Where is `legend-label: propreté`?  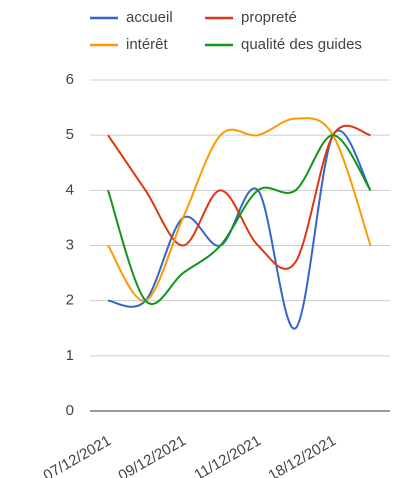
legend-label: propreté is located at coordinates (269, 17).